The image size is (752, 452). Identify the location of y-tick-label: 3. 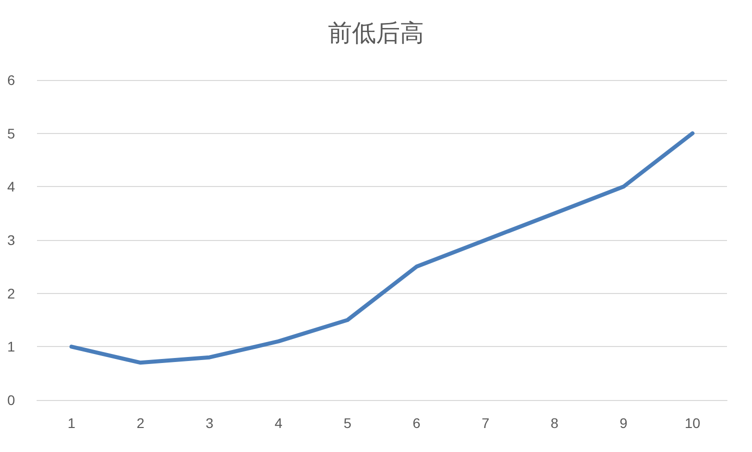
(11, 240).